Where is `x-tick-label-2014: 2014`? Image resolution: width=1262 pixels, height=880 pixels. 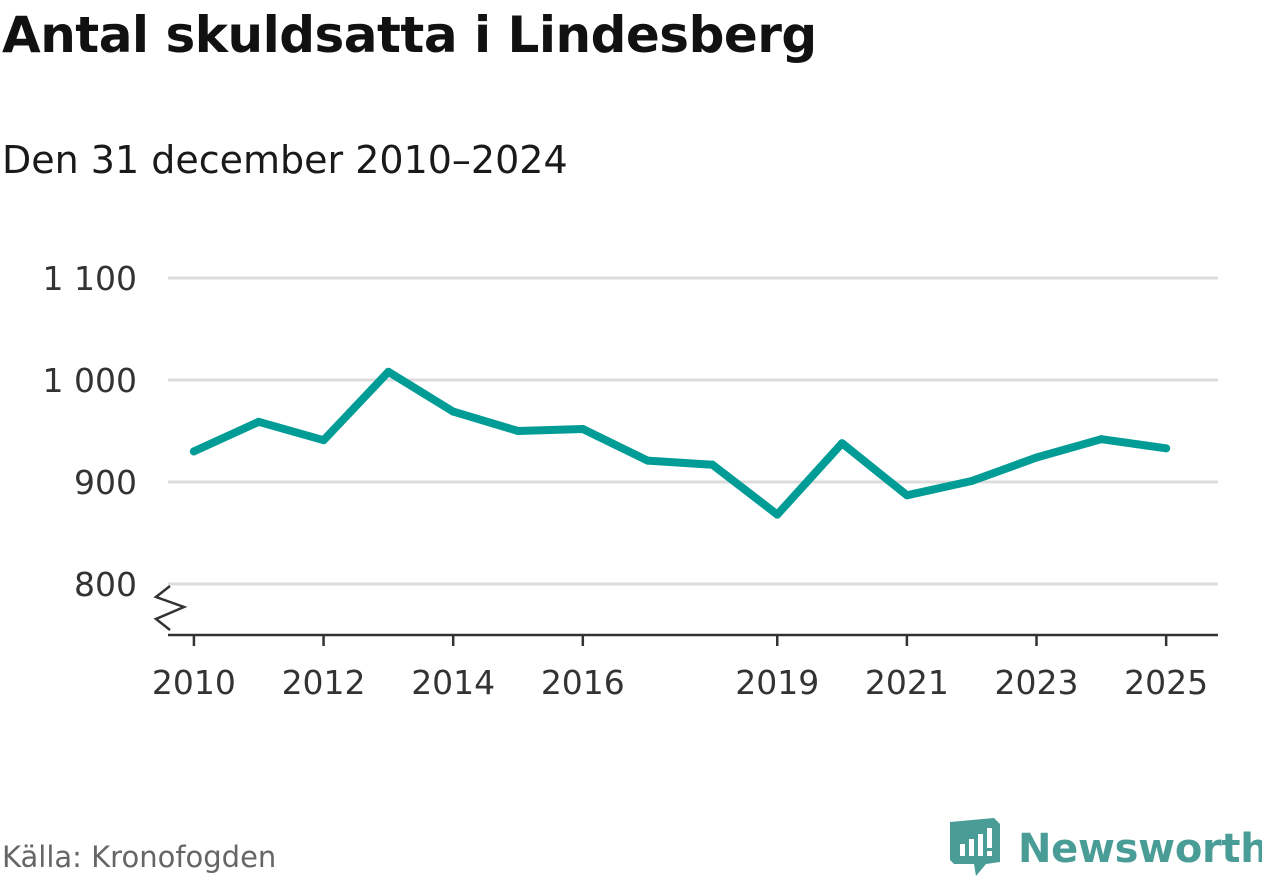 x-tick-label-2014: 2014 is located at coordinates (453, 682).